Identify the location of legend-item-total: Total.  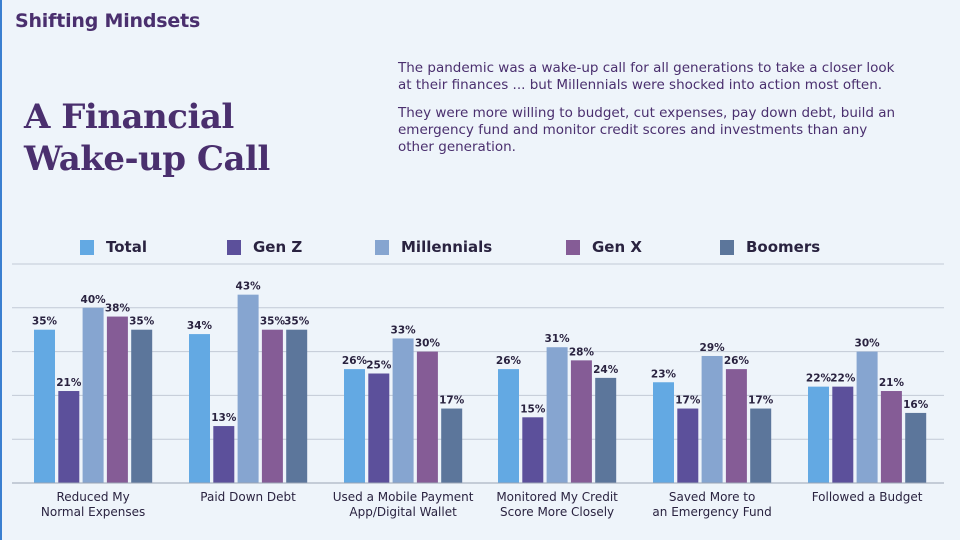
(113, 247).